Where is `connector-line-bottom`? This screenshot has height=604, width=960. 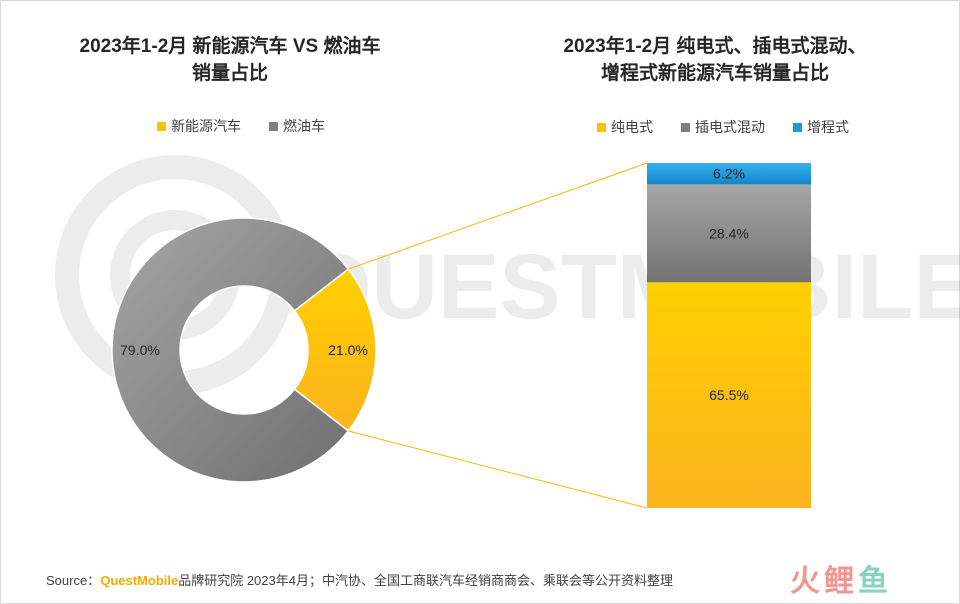
connector-line-bottom is located at coordinates (498, 469).